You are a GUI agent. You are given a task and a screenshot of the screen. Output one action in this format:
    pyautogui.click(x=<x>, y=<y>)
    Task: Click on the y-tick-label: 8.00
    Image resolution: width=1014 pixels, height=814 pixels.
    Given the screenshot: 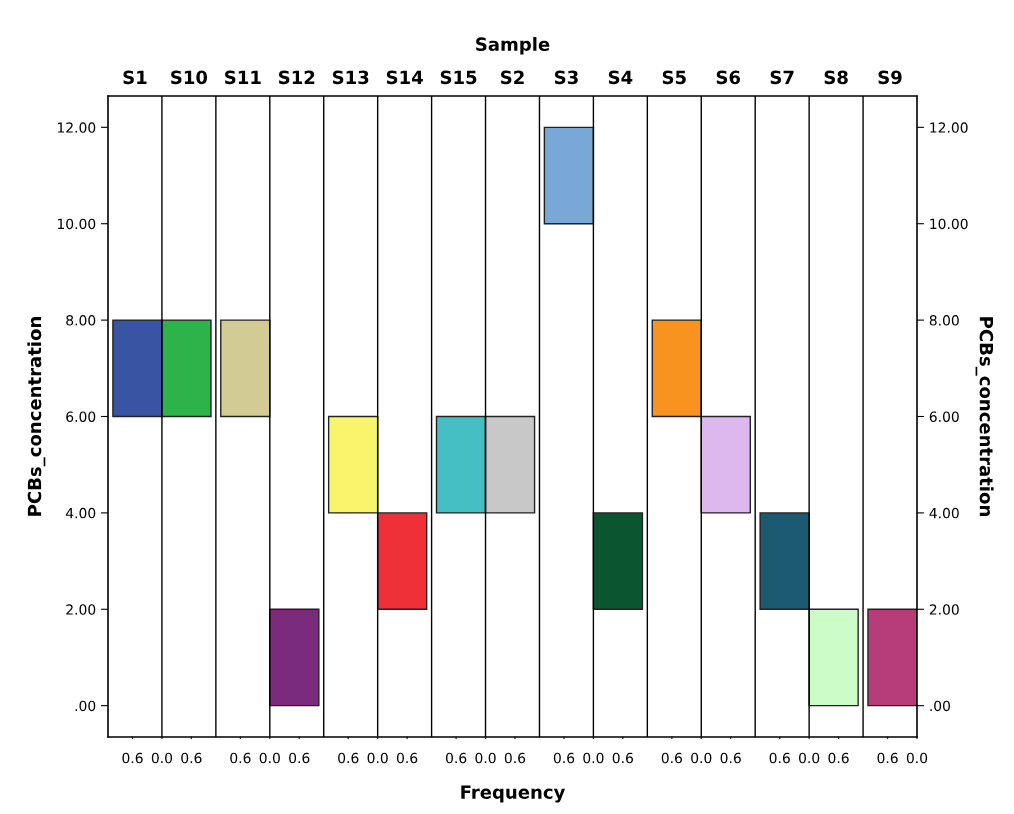 What is the action you would take?
    pyautogui.click(x=81, y=320)
    